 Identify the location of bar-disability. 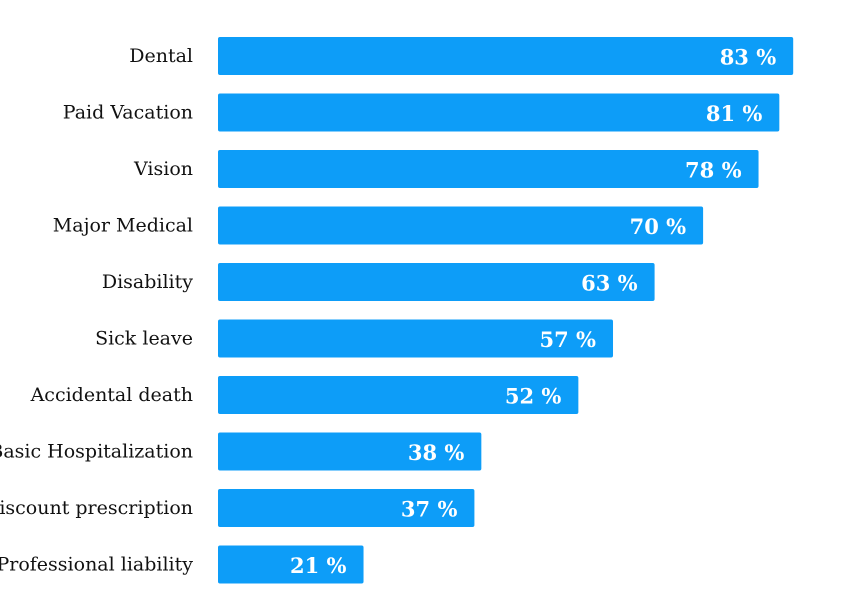
(436, 282).